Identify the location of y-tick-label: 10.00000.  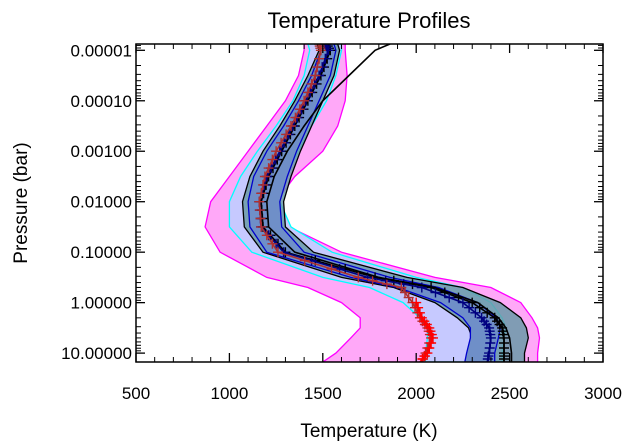
(96, 353).